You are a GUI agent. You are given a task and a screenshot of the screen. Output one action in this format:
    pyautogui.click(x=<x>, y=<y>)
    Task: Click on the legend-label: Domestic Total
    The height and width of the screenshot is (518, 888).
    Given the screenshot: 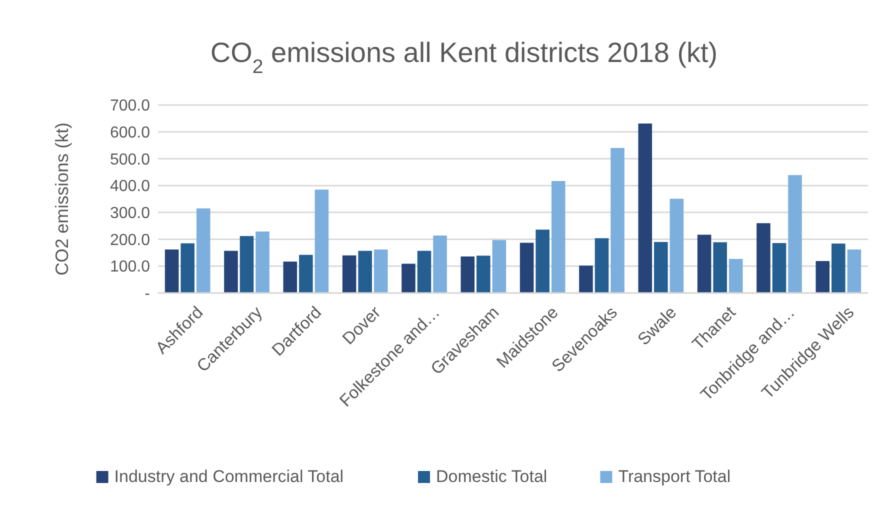 What is the action you would take?
    pyautogui.click(x=492, y=476)
    